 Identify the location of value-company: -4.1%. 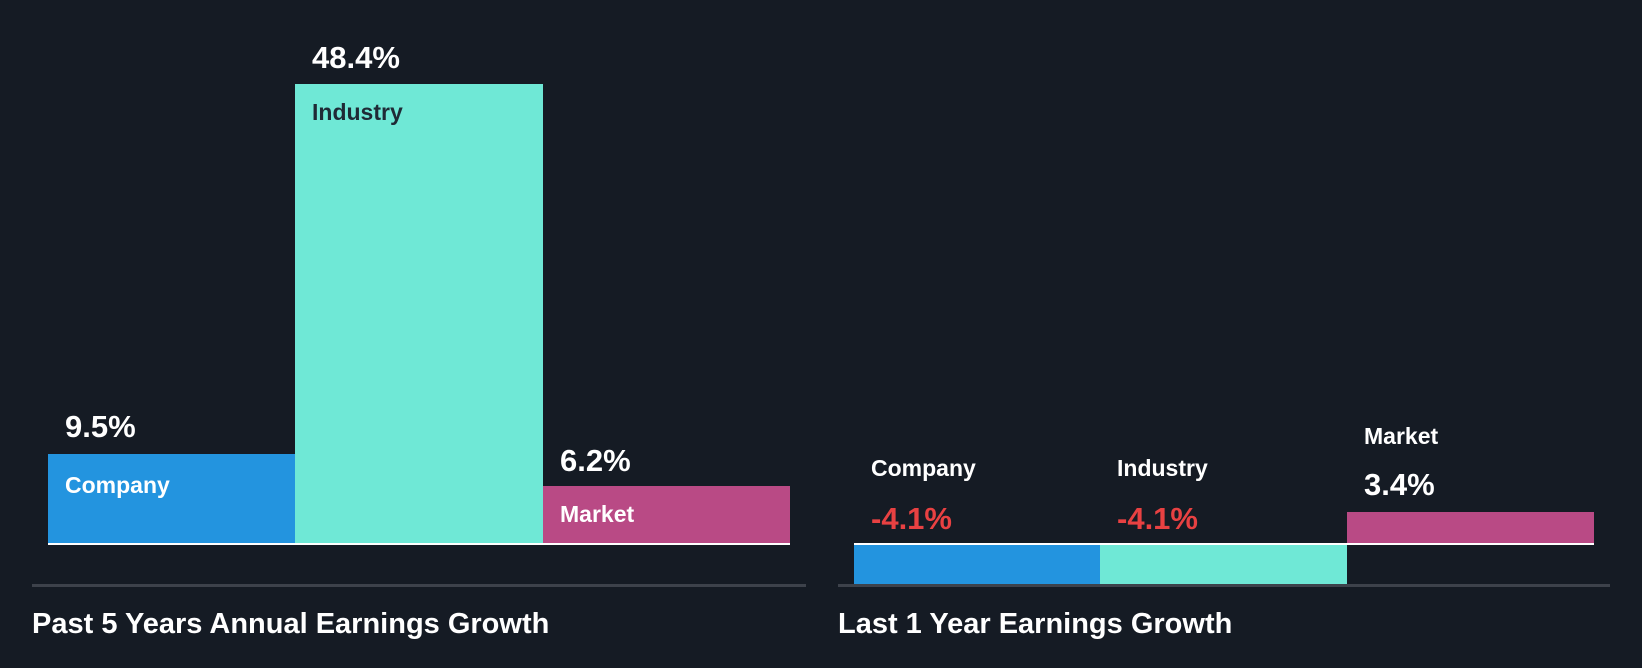
(911, 518).